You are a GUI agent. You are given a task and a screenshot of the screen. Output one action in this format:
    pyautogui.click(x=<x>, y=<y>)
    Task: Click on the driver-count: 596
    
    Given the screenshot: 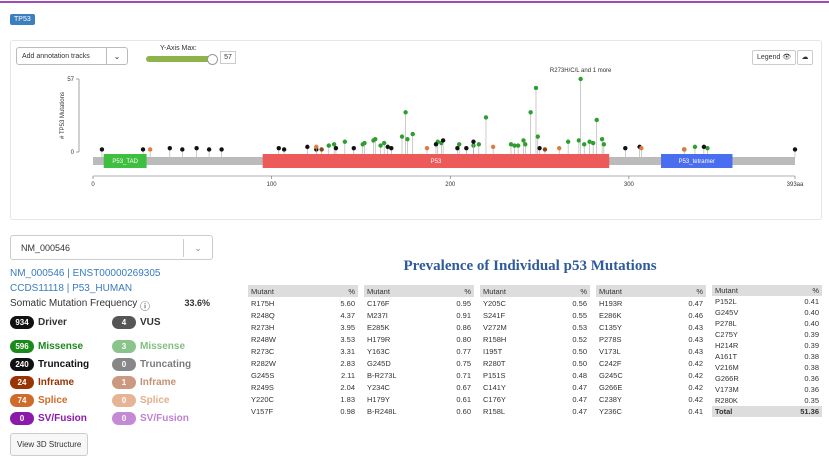 What is the action you would take?
    pyautogui.click(x=22, y=346)
    